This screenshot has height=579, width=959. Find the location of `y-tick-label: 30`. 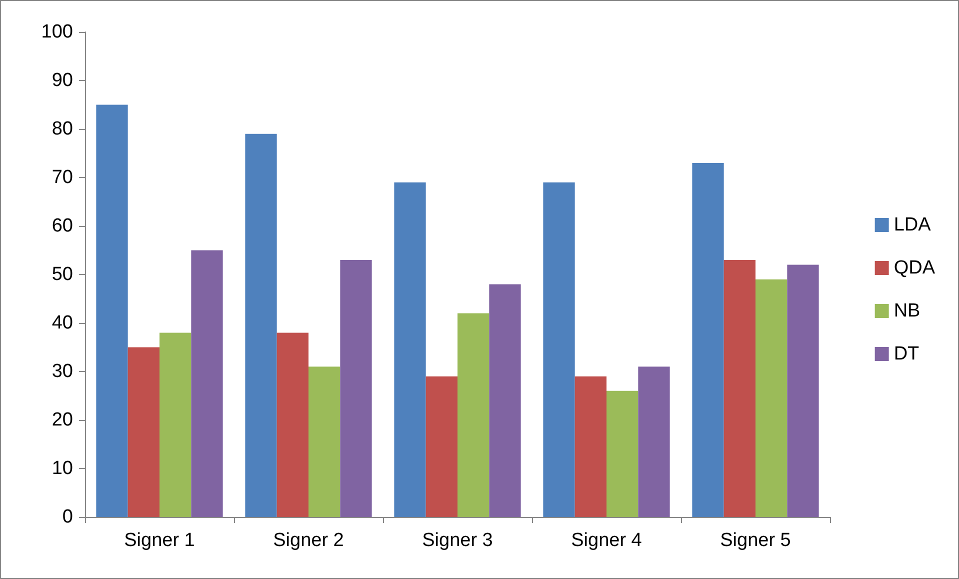

y-tick-label: 30 is located at coordinates (62, 371).